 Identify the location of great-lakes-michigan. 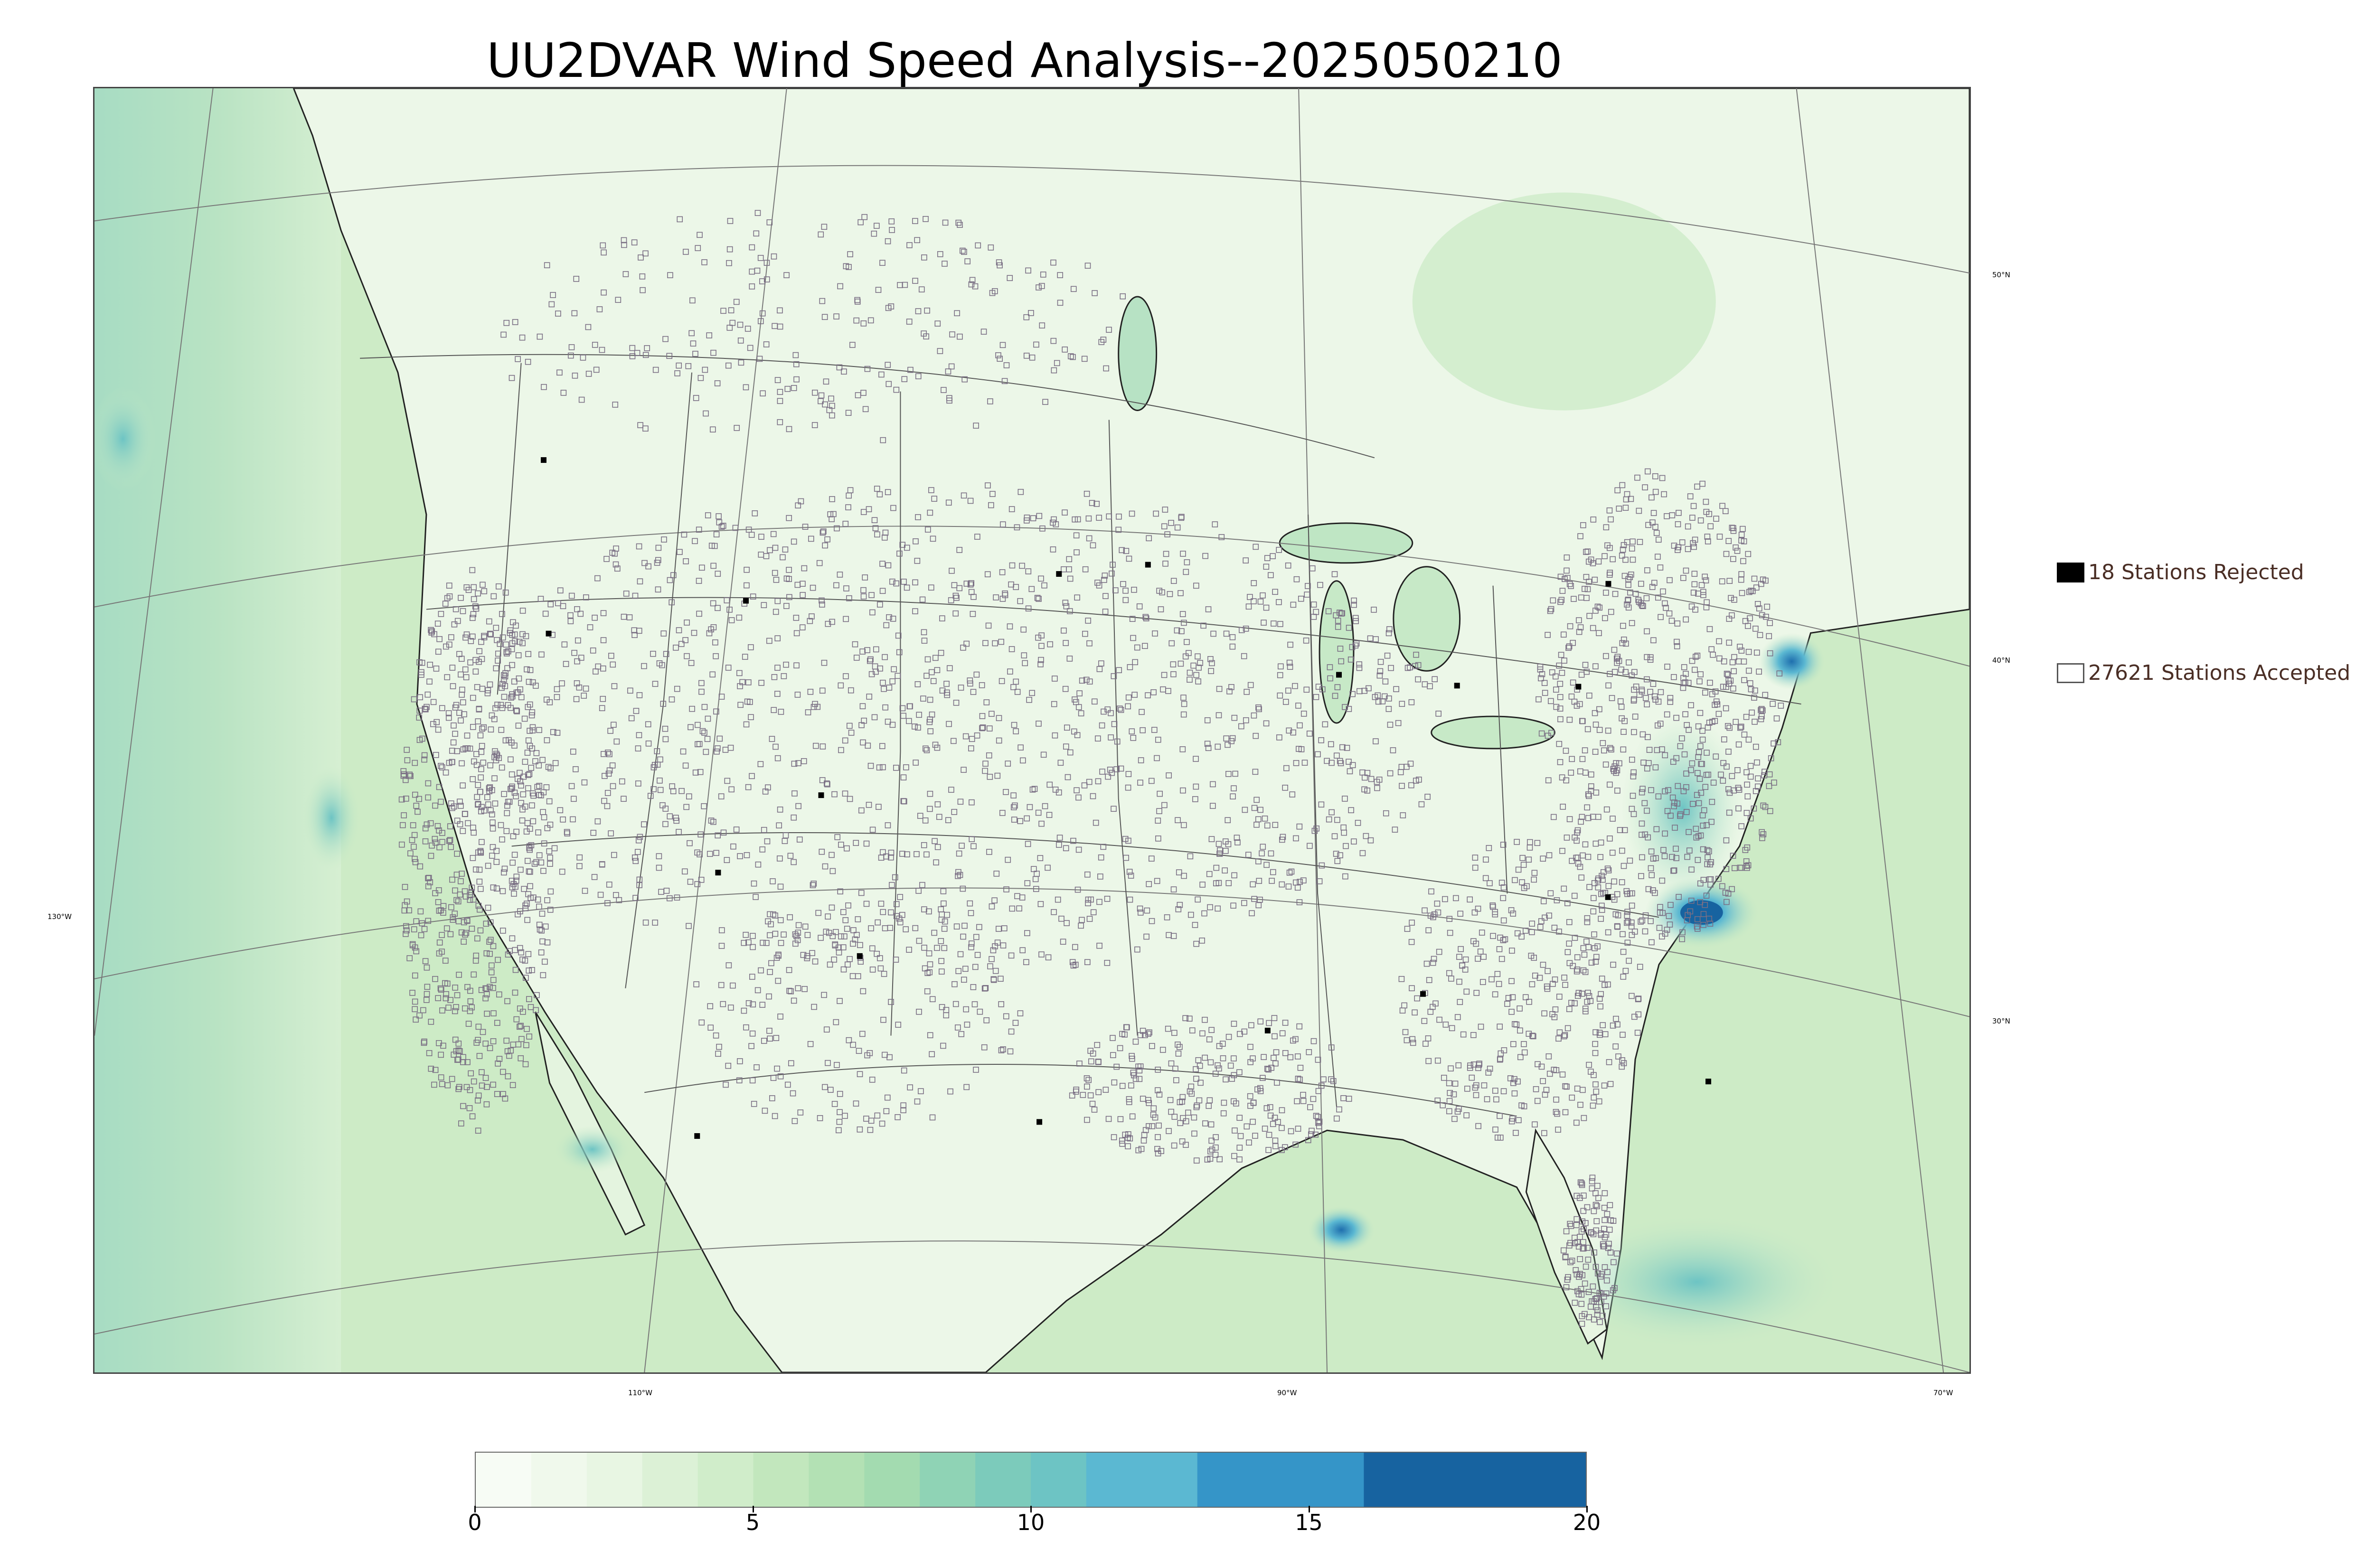
(1337, 652).